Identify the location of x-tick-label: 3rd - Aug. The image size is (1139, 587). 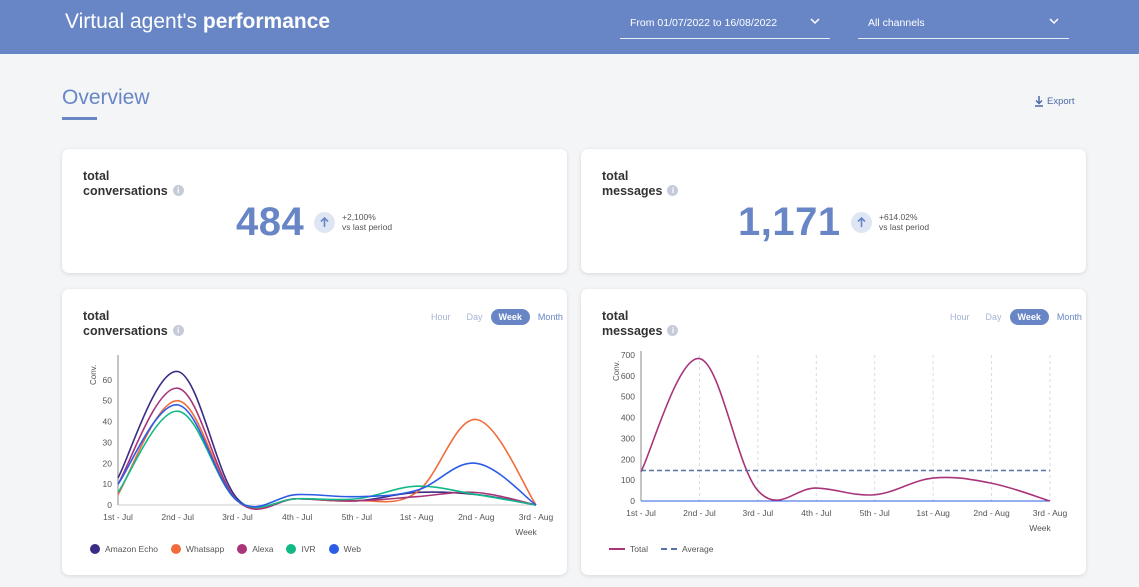
(536, 517).